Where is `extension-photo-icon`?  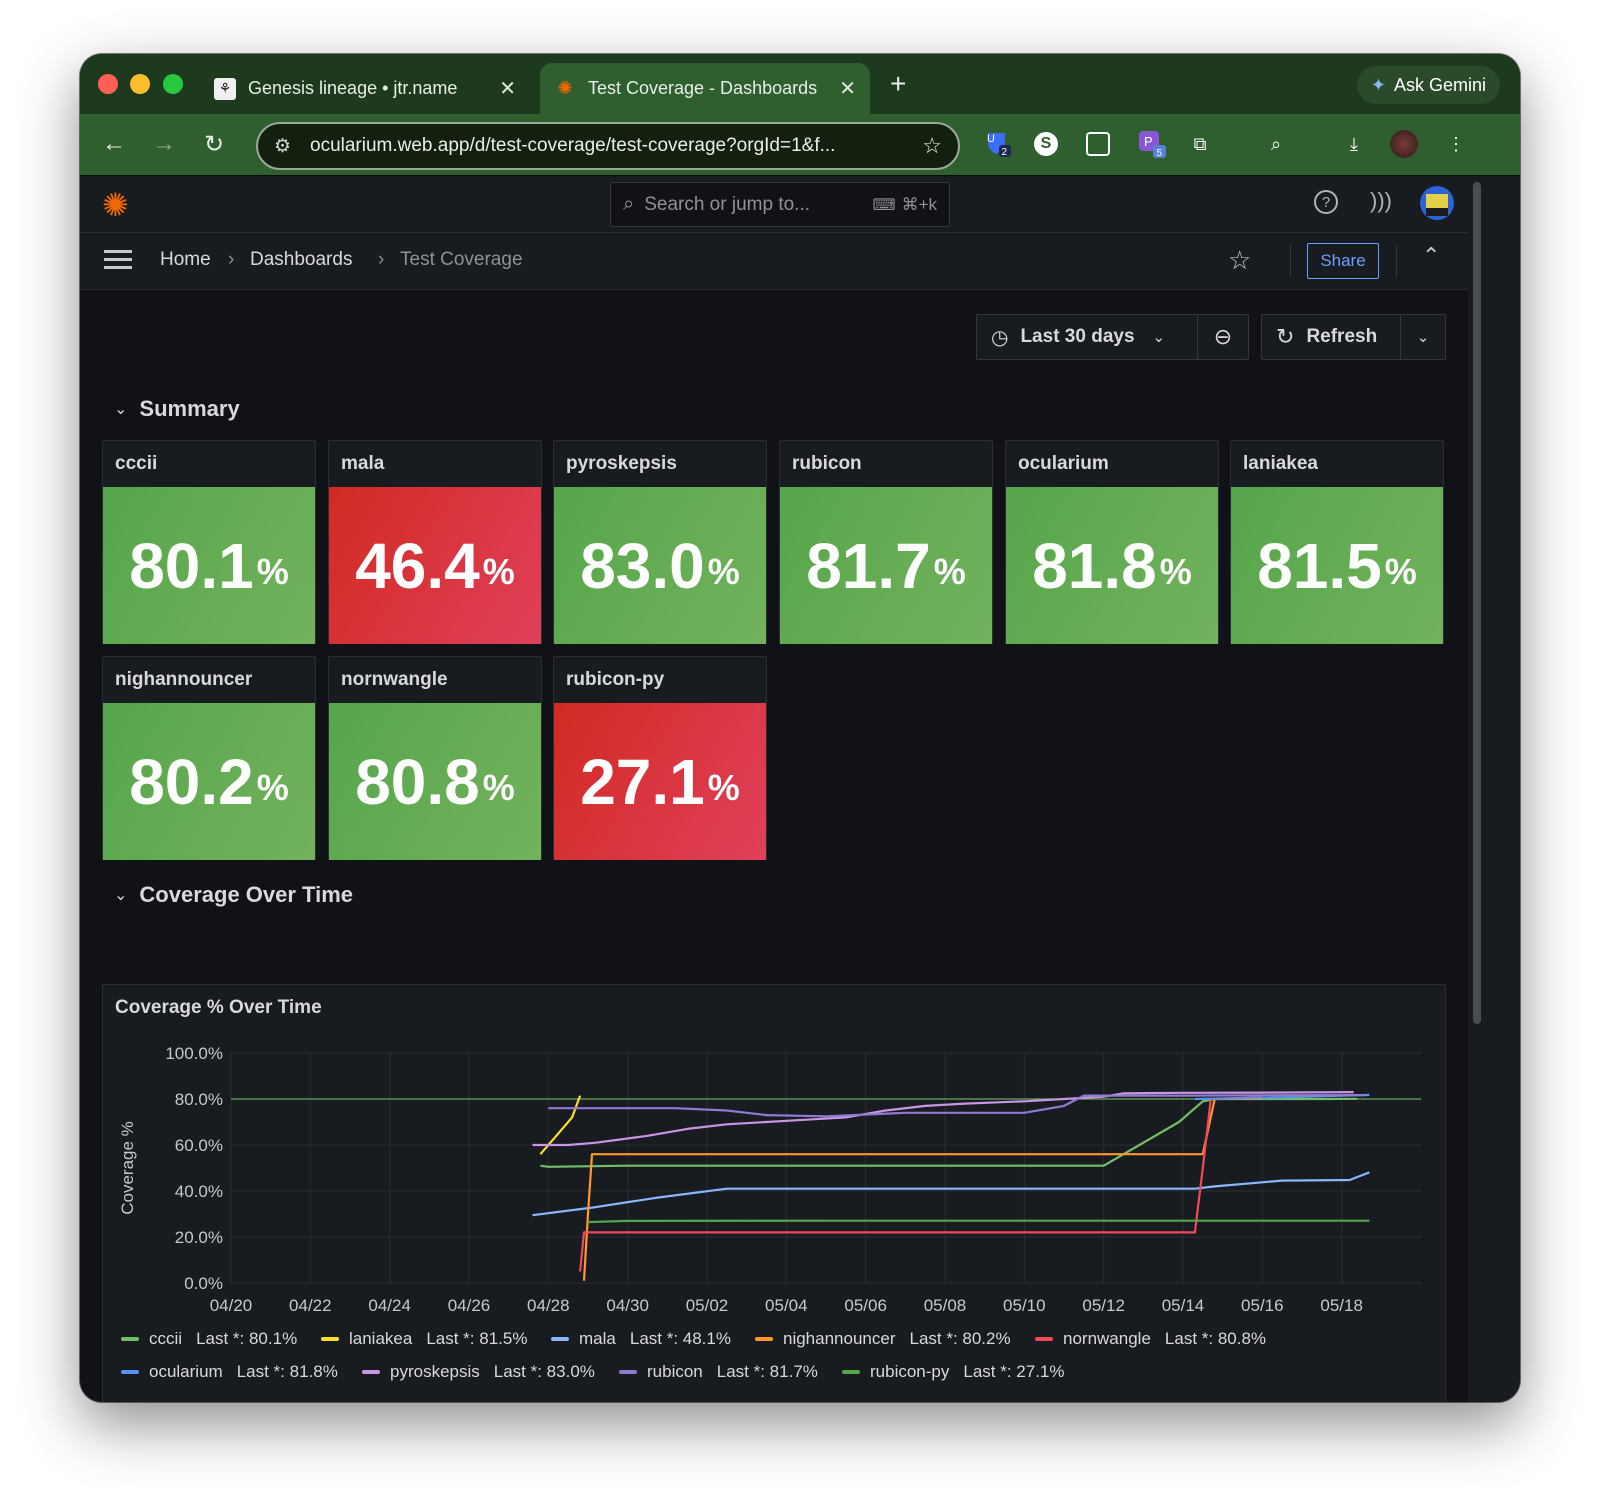 extension-photo-icon is located at coordinates (1098, 144).